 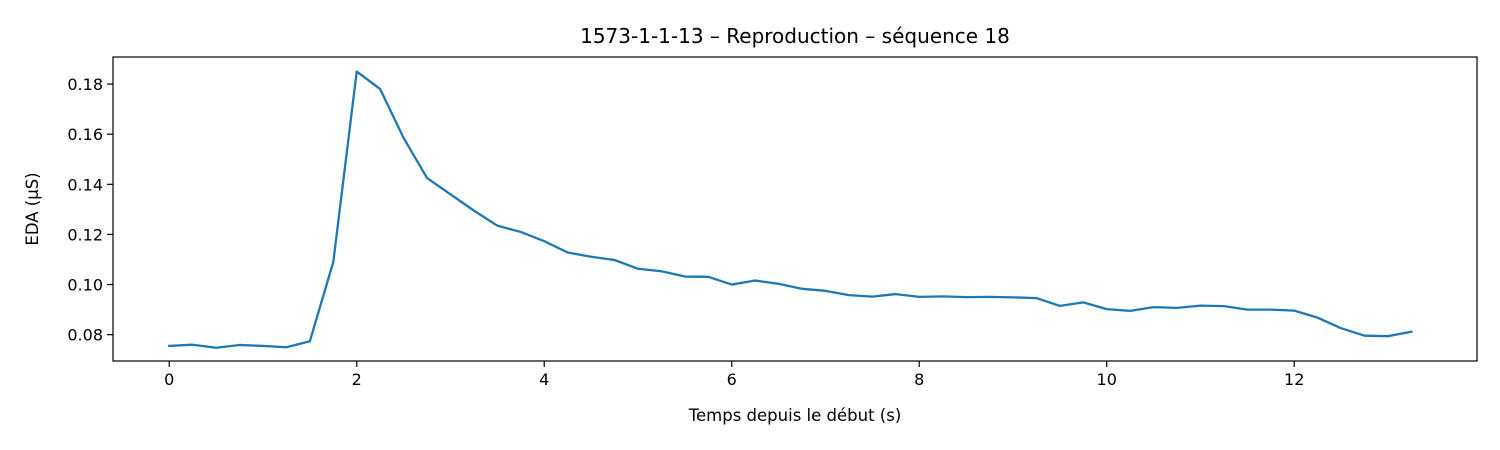 What do you see at coordinates (919, 379) in the screenshot?
I see `x-tick-label: 8` at bounding box center [919, 379].